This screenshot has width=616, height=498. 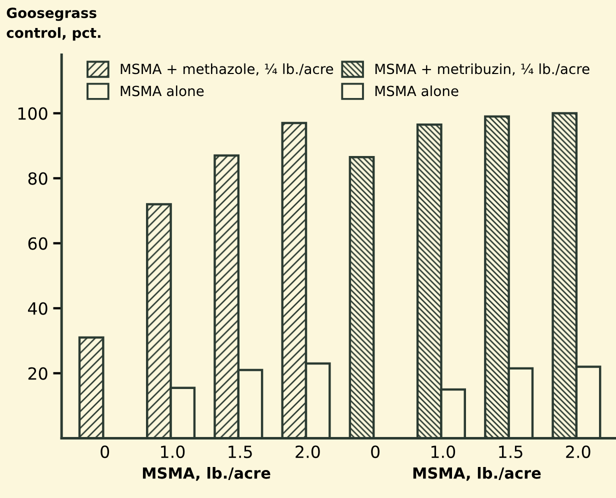 What do you see at coordinates (477, 474) in the screenshot?
I see `text: MSMA, lb./acre` at bounding box center [477, 474].